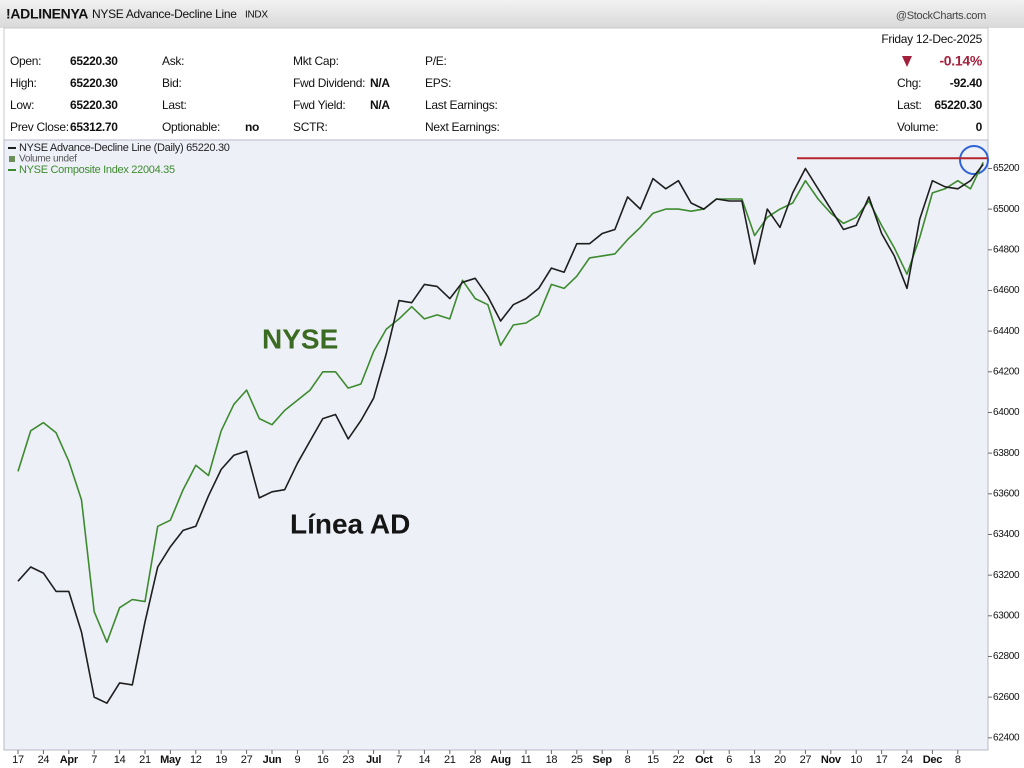 The width and height of the screenshot is (1024, 768). Describe the element at coordinates (979, 127) in the screenshot. I see `summary-value: 0` at that location.